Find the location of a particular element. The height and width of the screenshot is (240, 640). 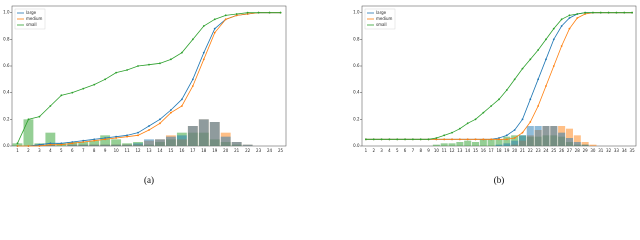

y-tick-label: 0.6 is located at coordinates (356, 65).